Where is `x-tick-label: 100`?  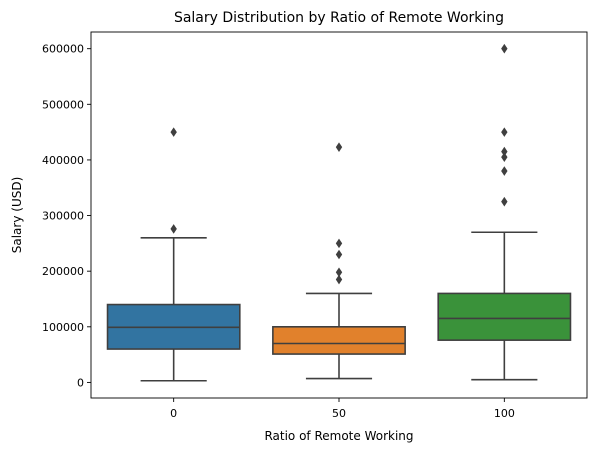 x-tick-label: 100 is located at coordinates (504, 413).